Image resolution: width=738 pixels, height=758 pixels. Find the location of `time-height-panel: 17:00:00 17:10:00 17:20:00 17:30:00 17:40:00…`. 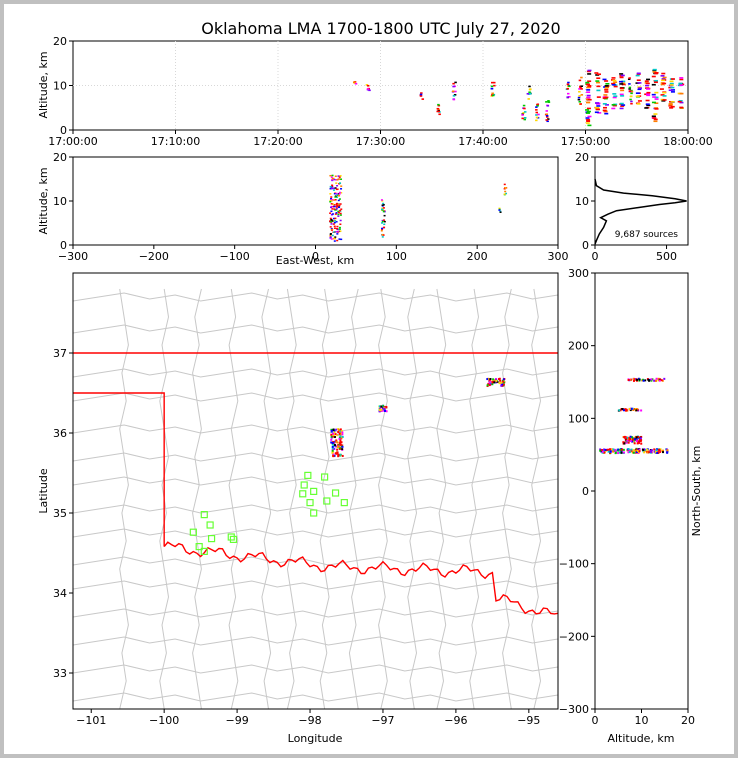

time-height-panel: 17:00:00 17:10:00 17:20:00 17:30:00 17:40:00… is located at coordinates (375, 91).